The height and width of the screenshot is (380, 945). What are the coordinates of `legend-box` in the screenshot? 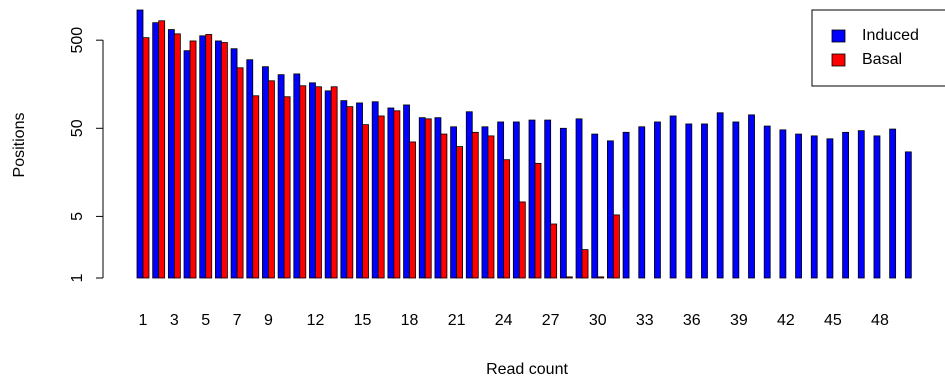 It's located at (878, 48).